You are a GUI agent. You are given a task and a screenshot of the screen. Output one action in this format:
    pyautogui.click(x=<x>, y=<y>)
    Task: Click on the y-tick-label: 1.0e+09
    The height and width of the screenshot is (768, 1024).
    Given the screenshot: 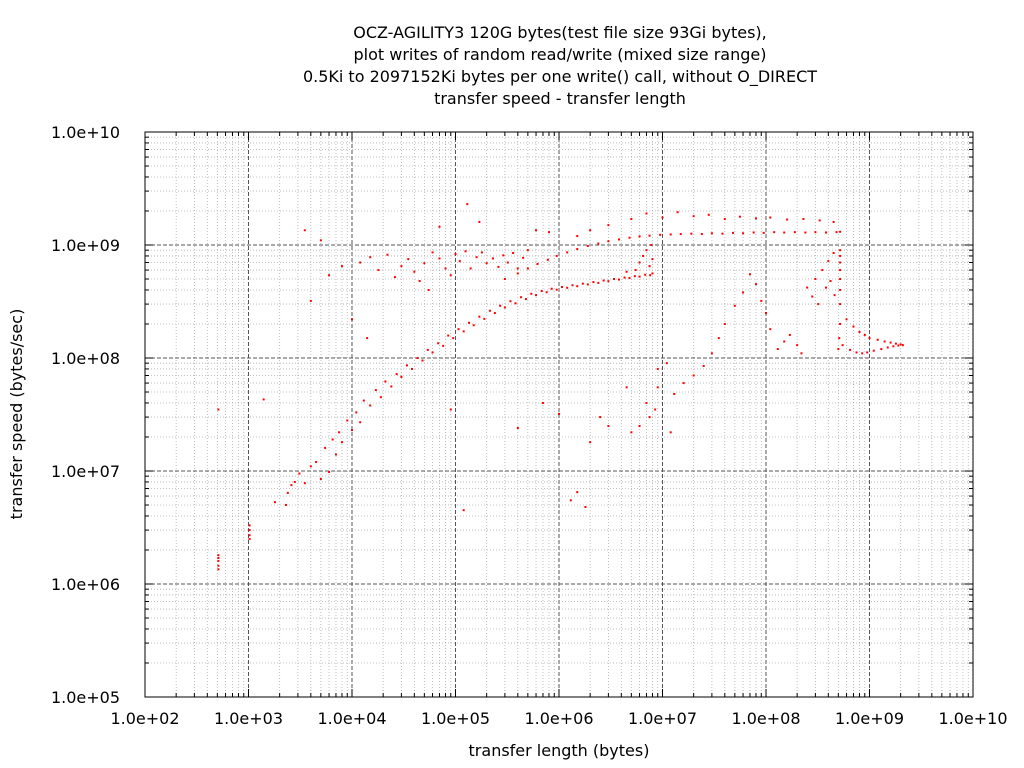 What is the action you would take?
    pyautogui.click(x=85, y=245)
    